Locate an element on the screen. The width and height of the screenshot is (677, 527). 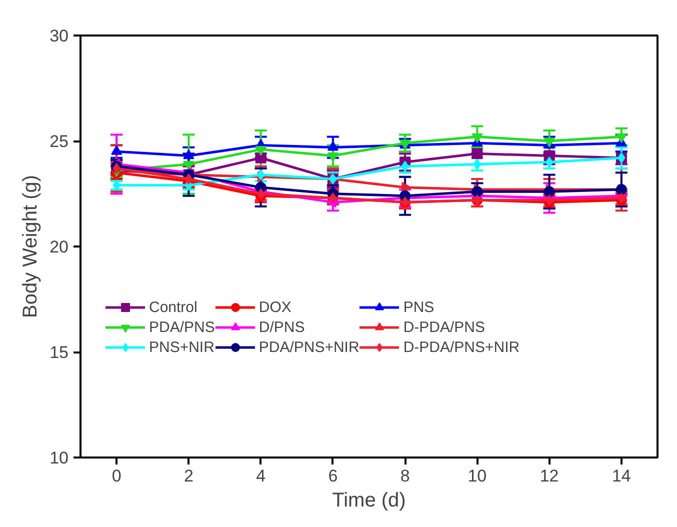
x-tick-label: 2 is located at coordinates (189, 476).